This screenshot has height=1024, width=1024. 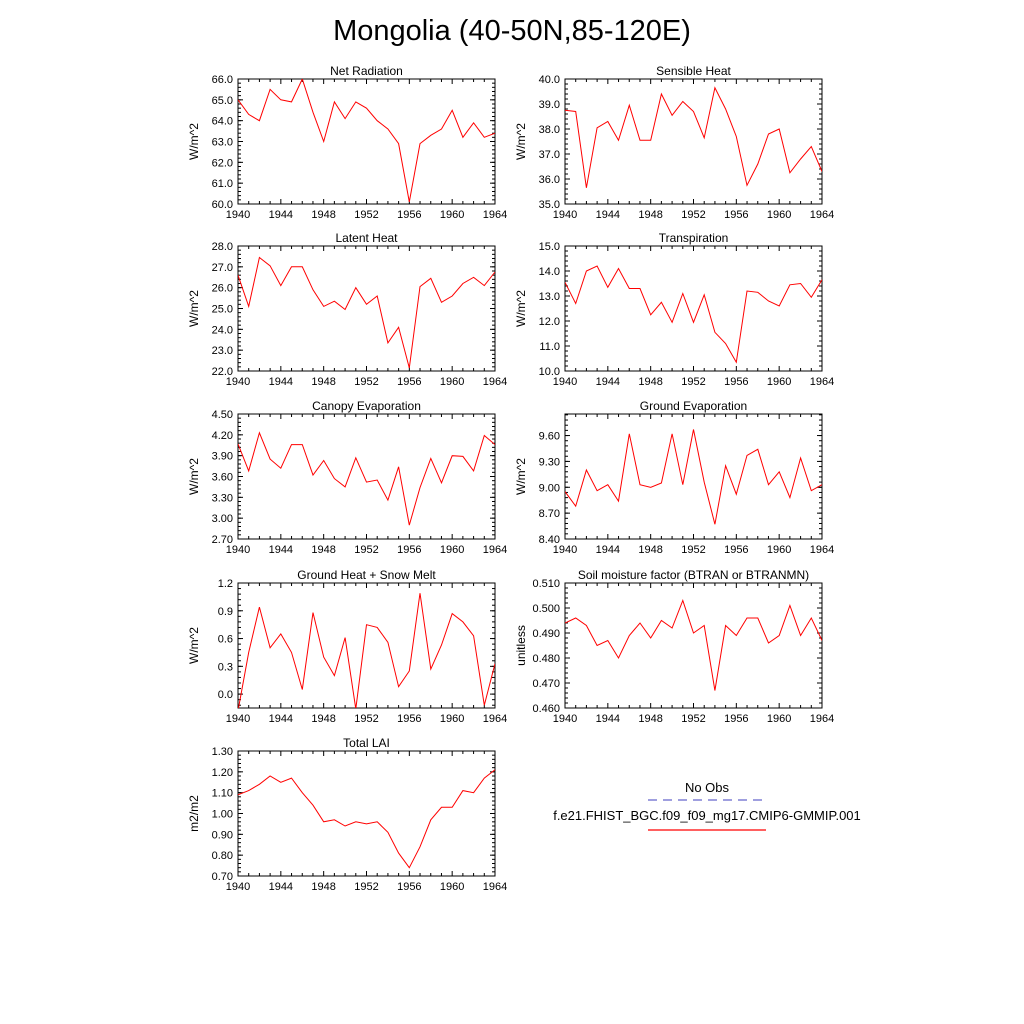 What do you see at coordinates (194, 813) in the screenshot?
I see `y-axis-label: m2/m2` at bounding box center [194, 813].